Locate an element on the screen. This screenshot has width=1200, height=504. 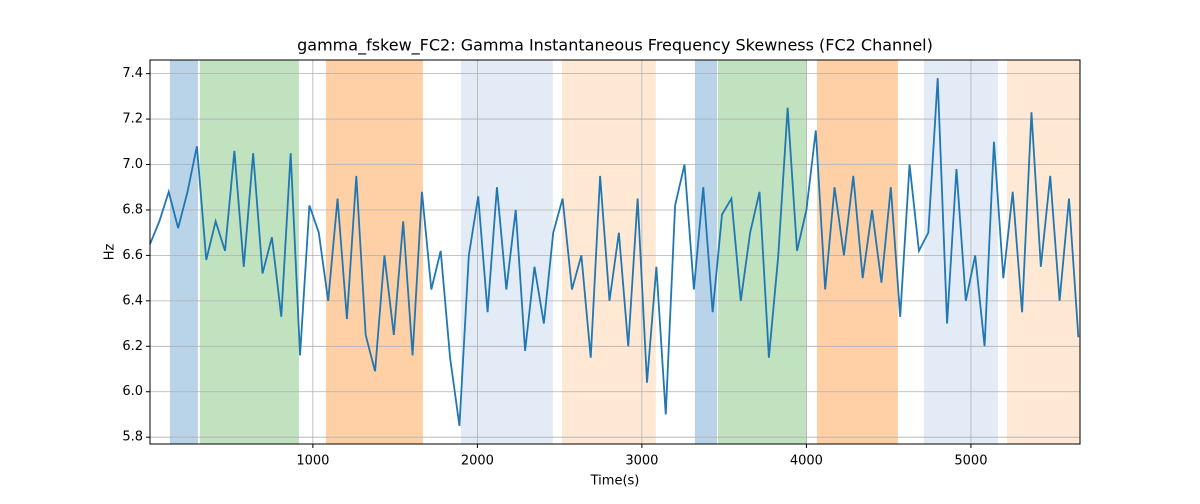
y-tick-label: 7.0 is located at coordinates (132, 164).